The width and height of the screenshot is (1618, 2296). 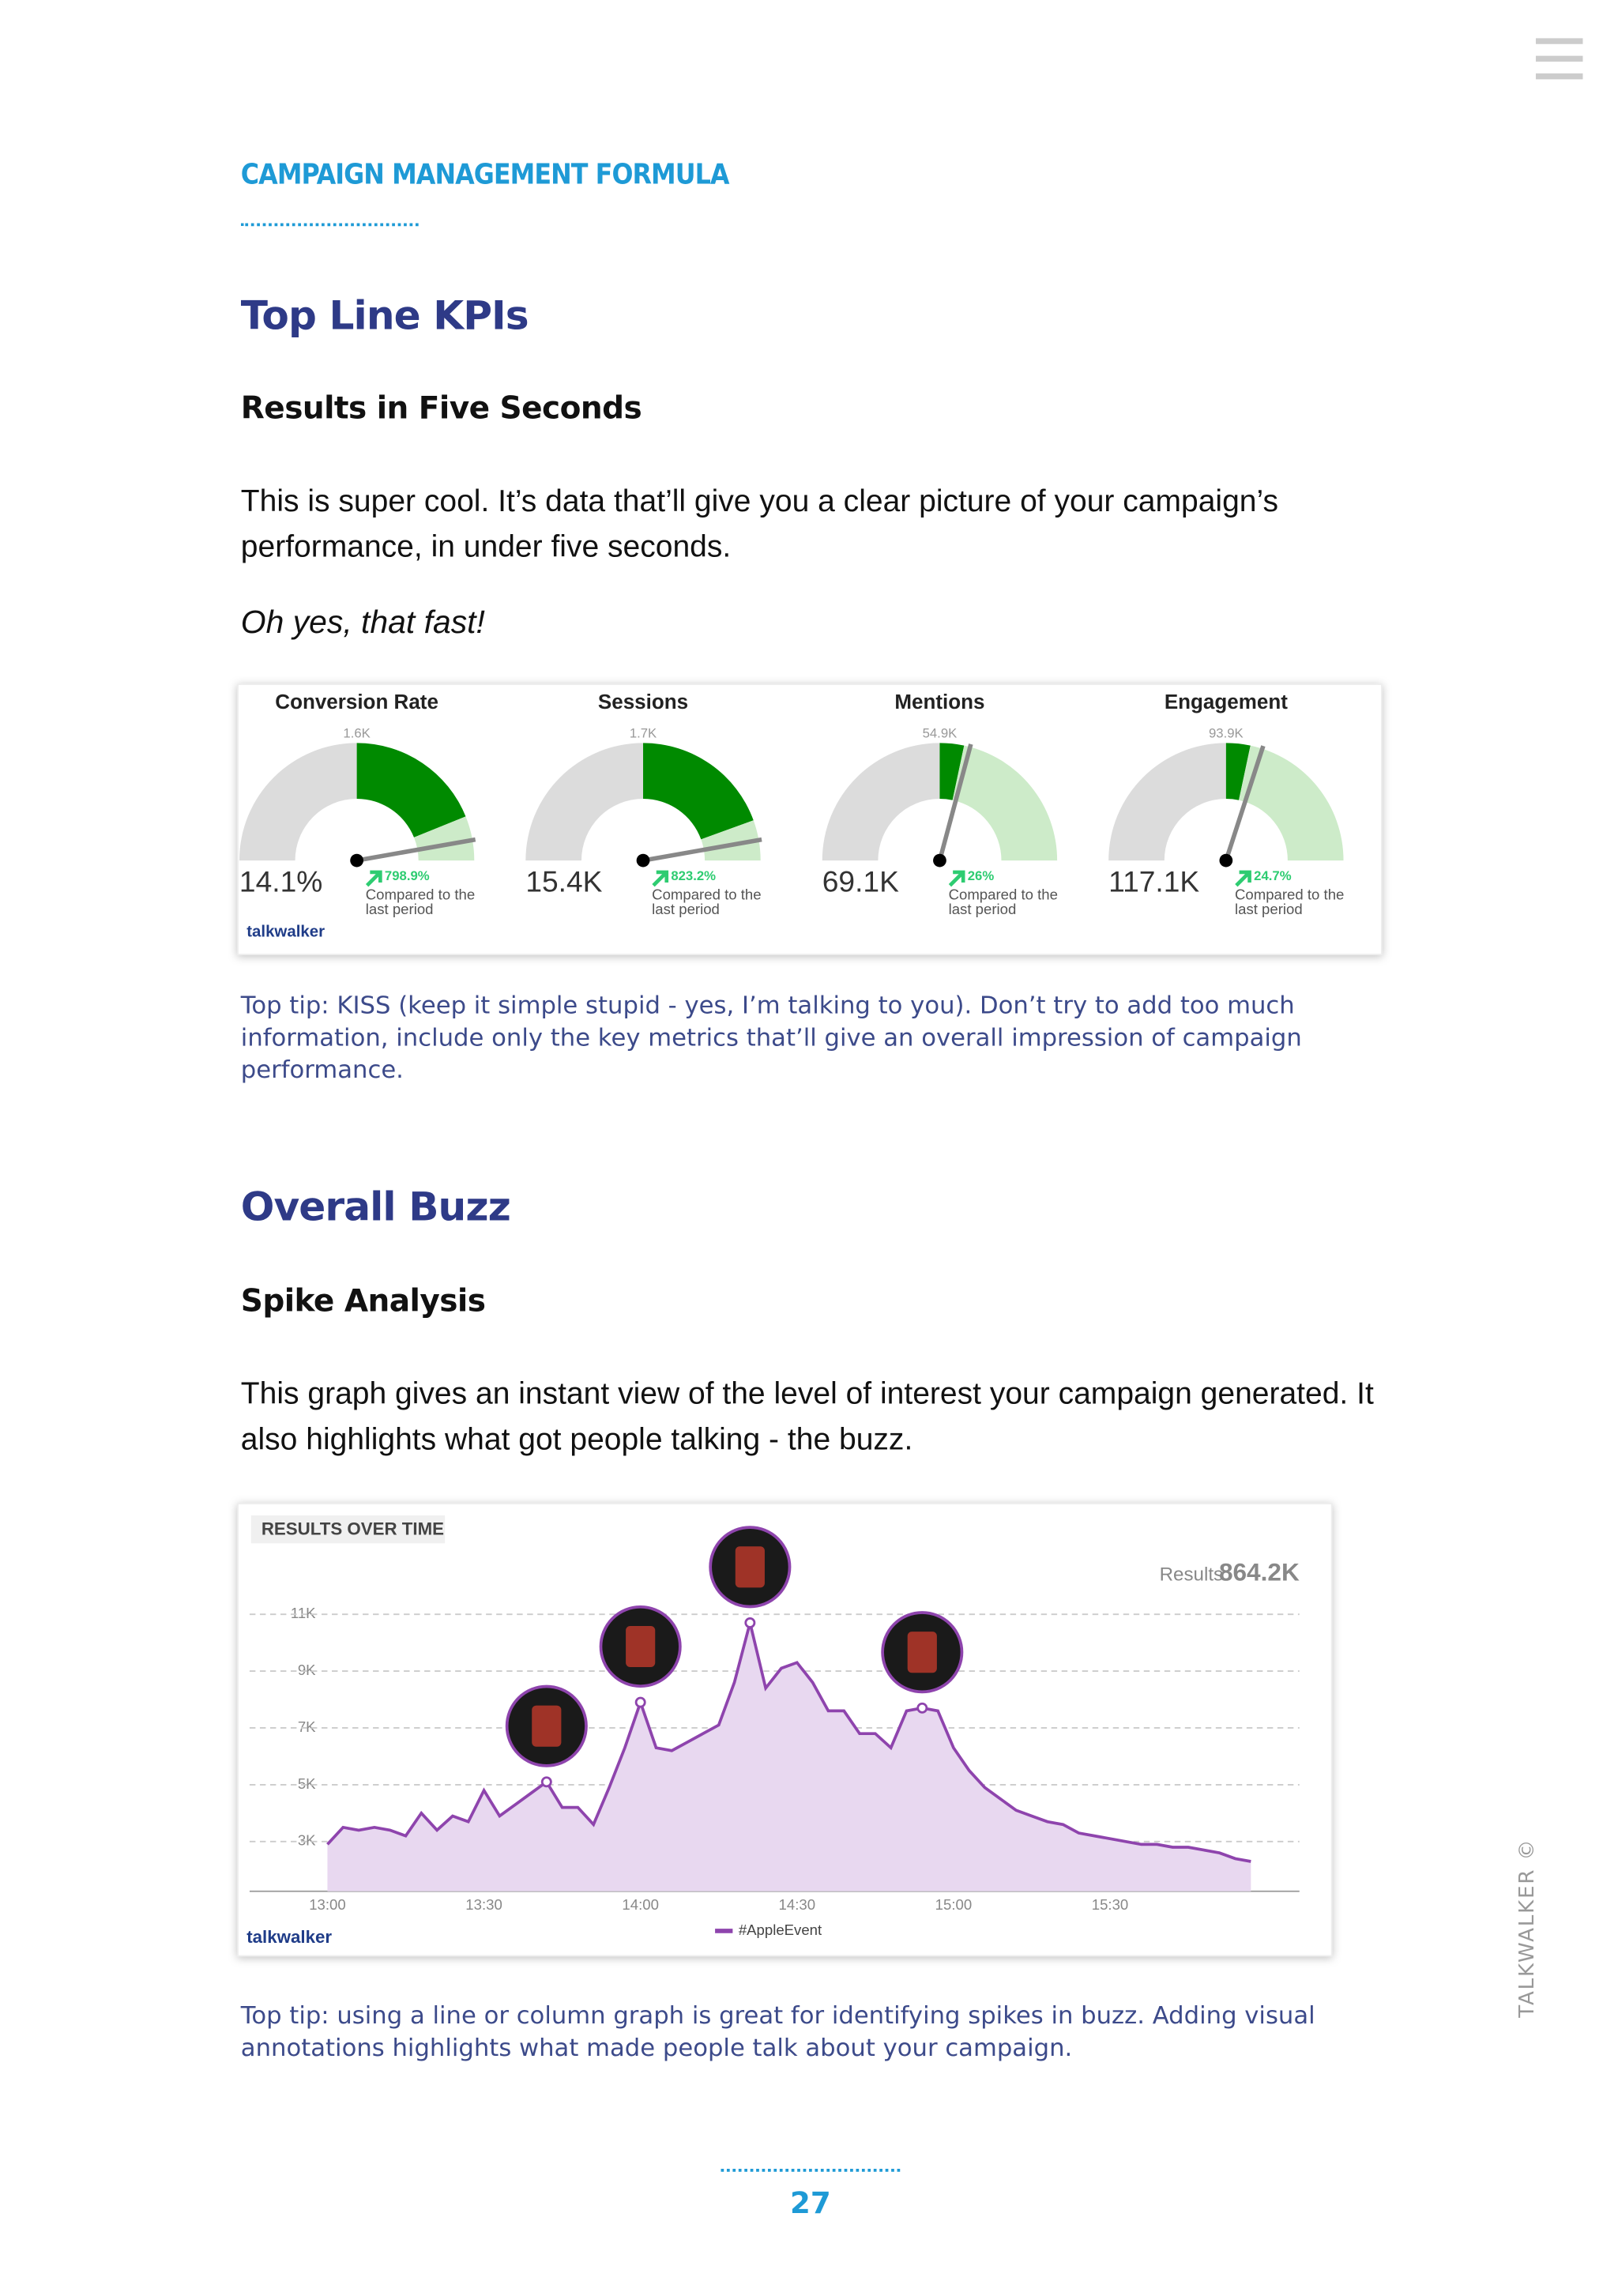 I want to click on gauge-title: Mentions, so click(x=939, y=701).